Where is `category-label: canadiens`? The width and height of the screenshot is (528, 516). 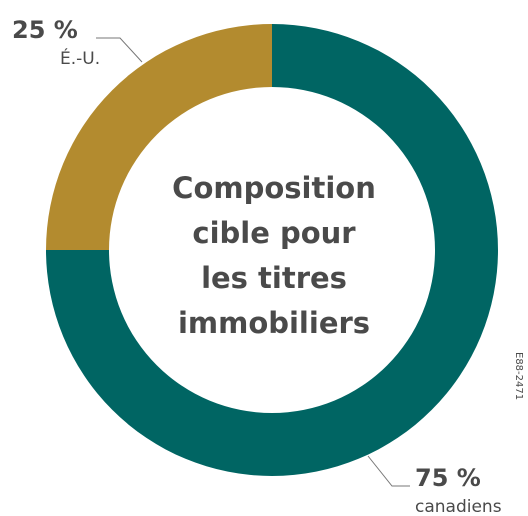
category-label: canadiens is located at coordinates (458, 506).